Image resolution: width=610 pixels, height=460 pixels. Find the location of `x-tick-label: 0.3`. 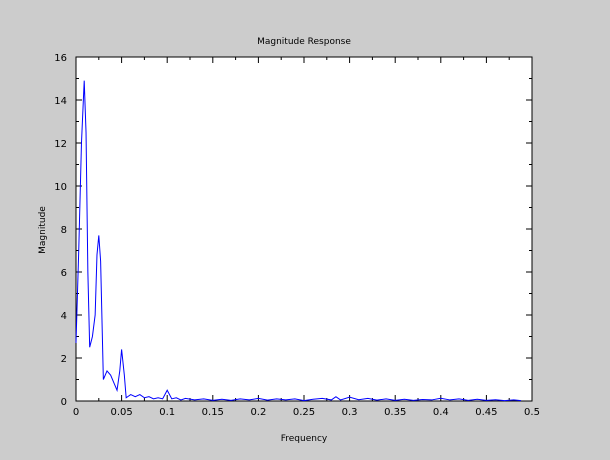

x-tick-label: 0.3 is located at coordinates (350, 412).